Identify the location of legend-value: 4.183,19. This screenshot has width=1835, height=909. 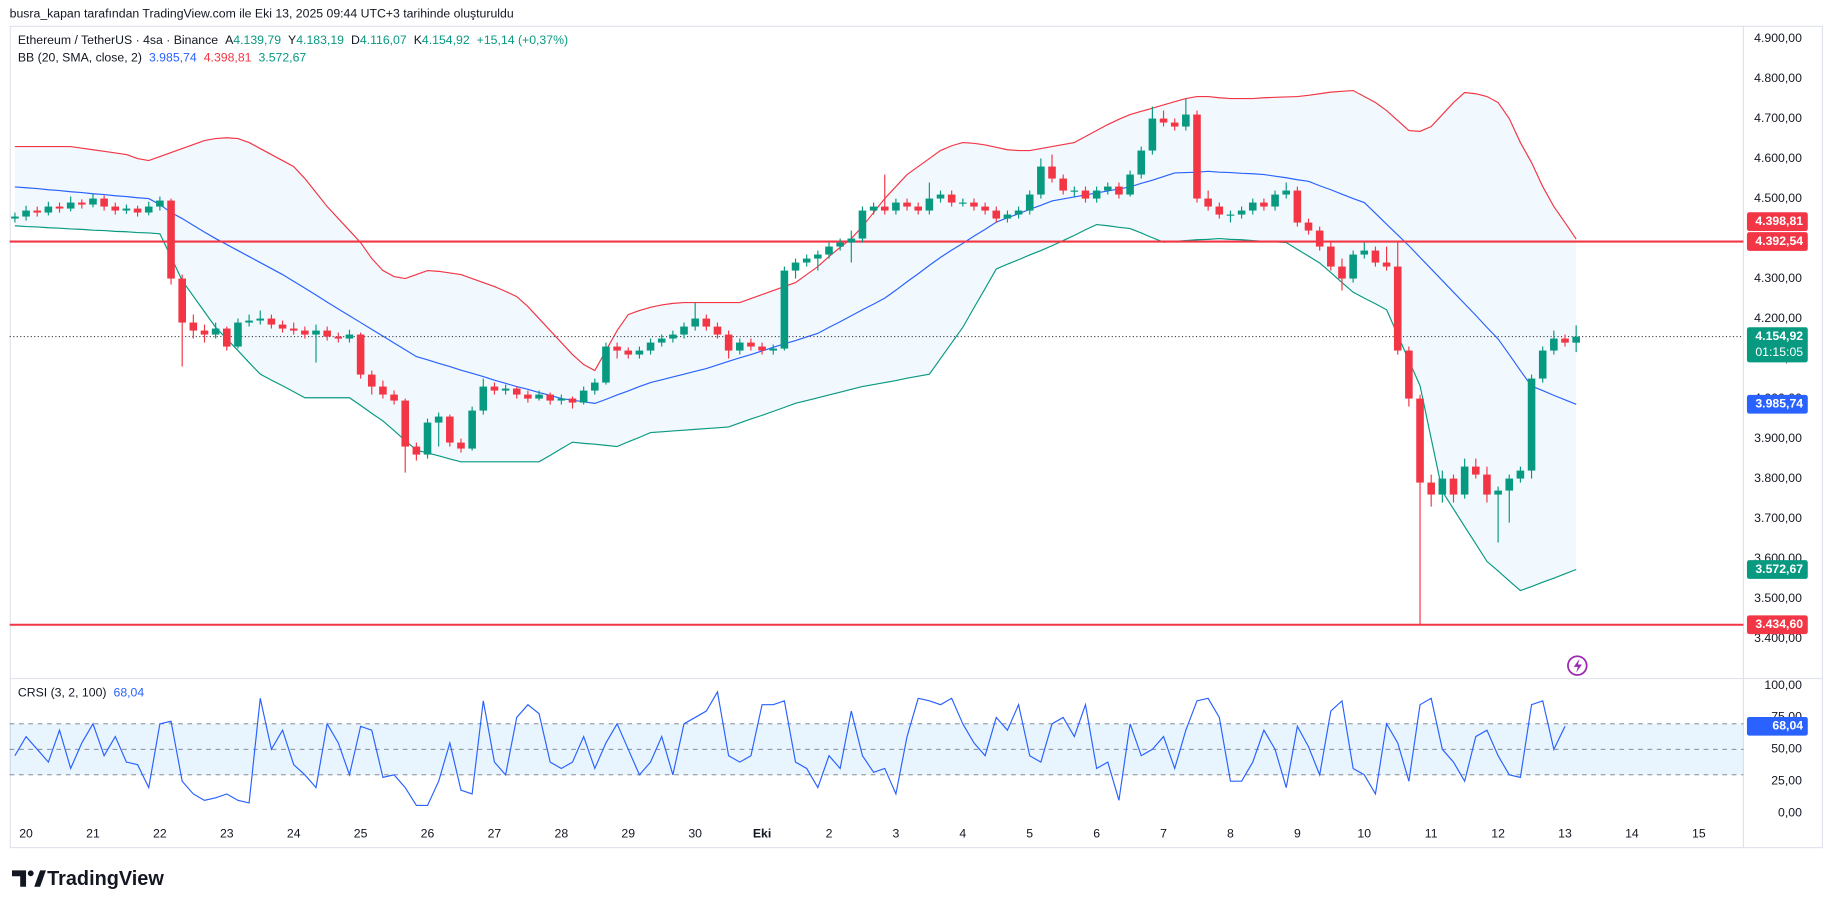
(320, 40).